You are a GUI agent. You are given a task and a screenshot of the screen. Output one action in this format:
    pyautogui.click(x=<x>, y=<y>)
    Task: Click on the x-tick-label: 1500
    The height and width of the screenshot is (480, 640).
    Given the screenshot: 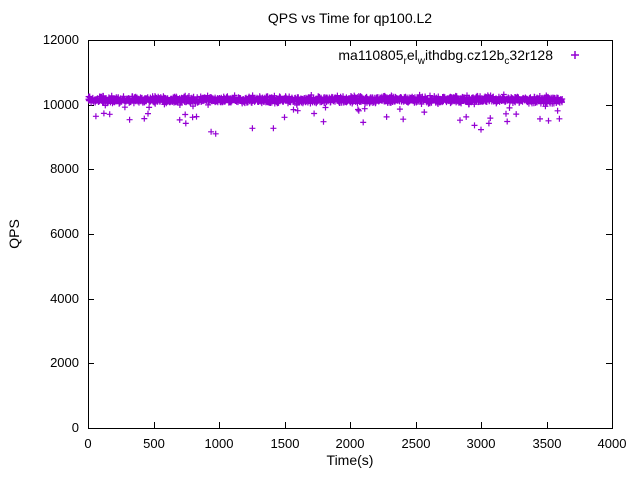 What is the action you would take?
    pyautogui.click(x=285, y=443)
    